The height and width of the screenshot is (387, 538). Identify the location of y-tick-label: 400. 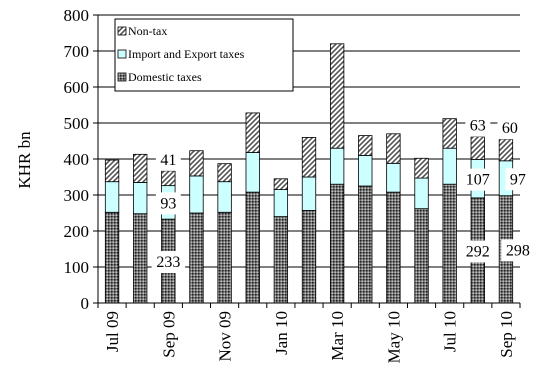
(77, 159).